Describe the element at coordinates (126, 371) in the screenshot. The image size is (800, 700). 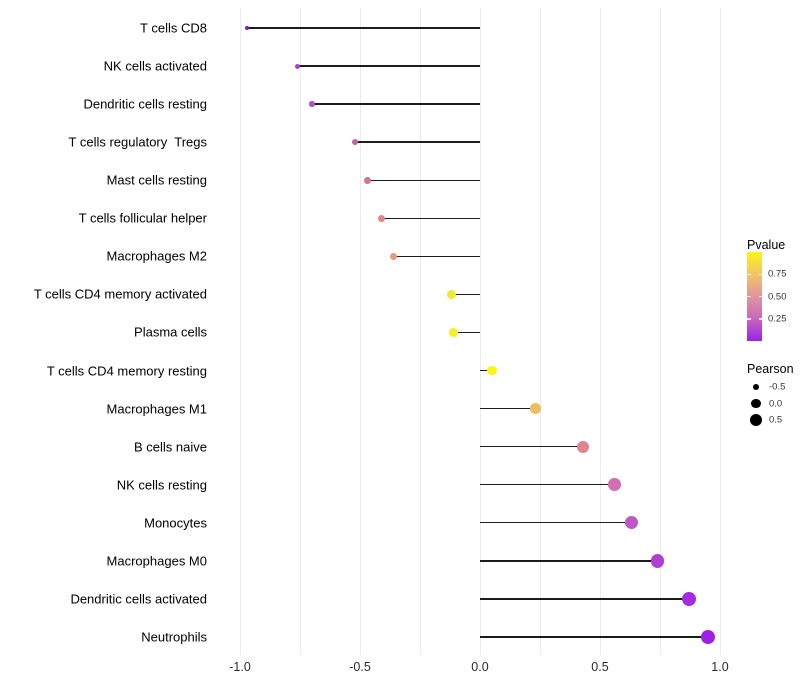
I see `row-label: T cells CD4 memory resting` at that location.